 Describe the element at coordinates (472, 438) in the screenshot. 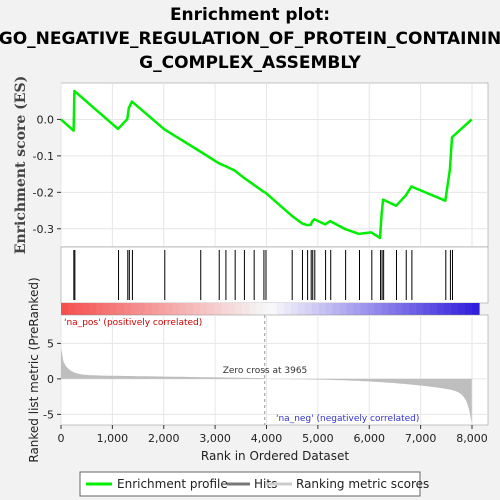

I see `xtick-label: 8,000` at that location.